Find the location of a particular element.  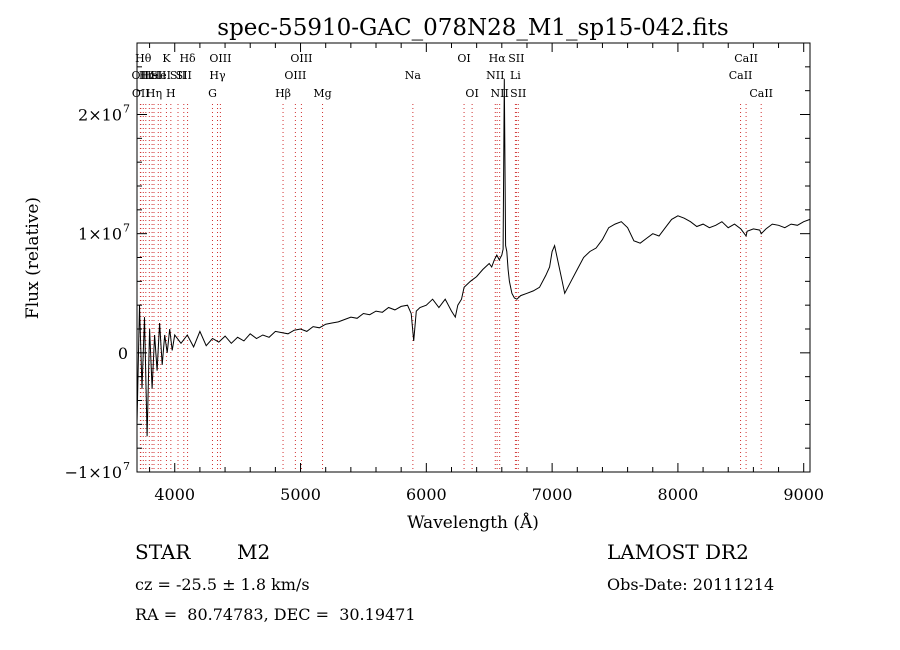

survey-release: LAMOST DR2 is located at coordinates (678, 552).